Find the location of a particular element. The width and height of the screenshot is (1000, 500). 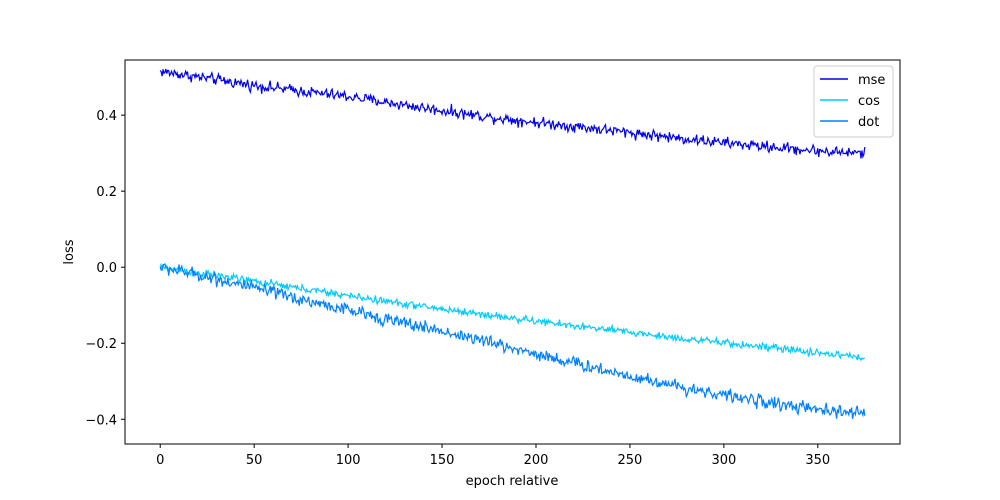

legend-label-mse: mse is located at coordinates (871, 80).